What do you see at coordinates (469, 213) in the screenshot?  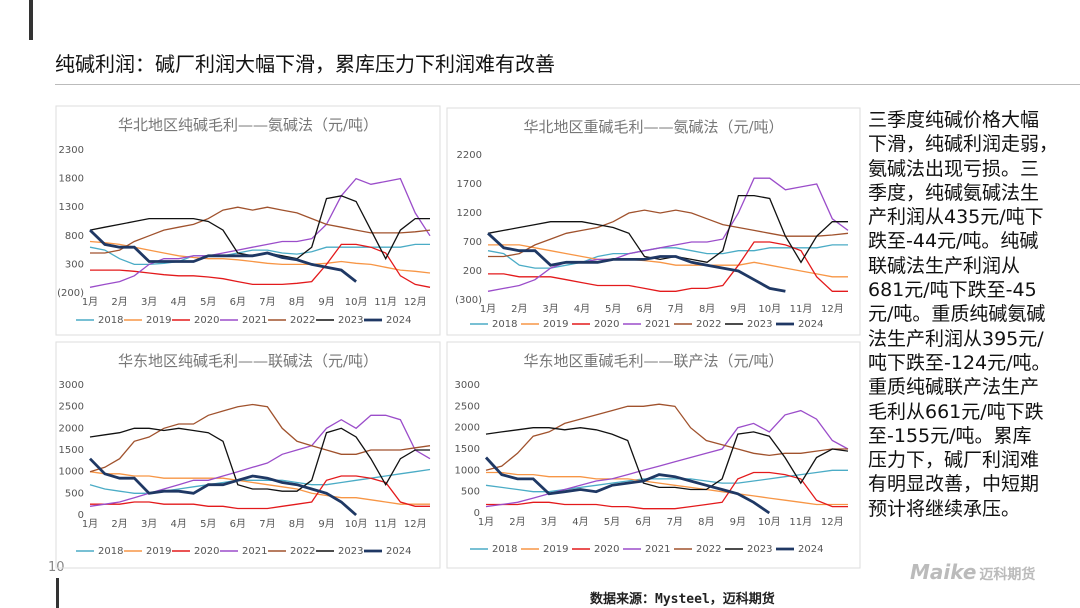 I see `y-tick-label: 1200` at bounding box center [469, 213].